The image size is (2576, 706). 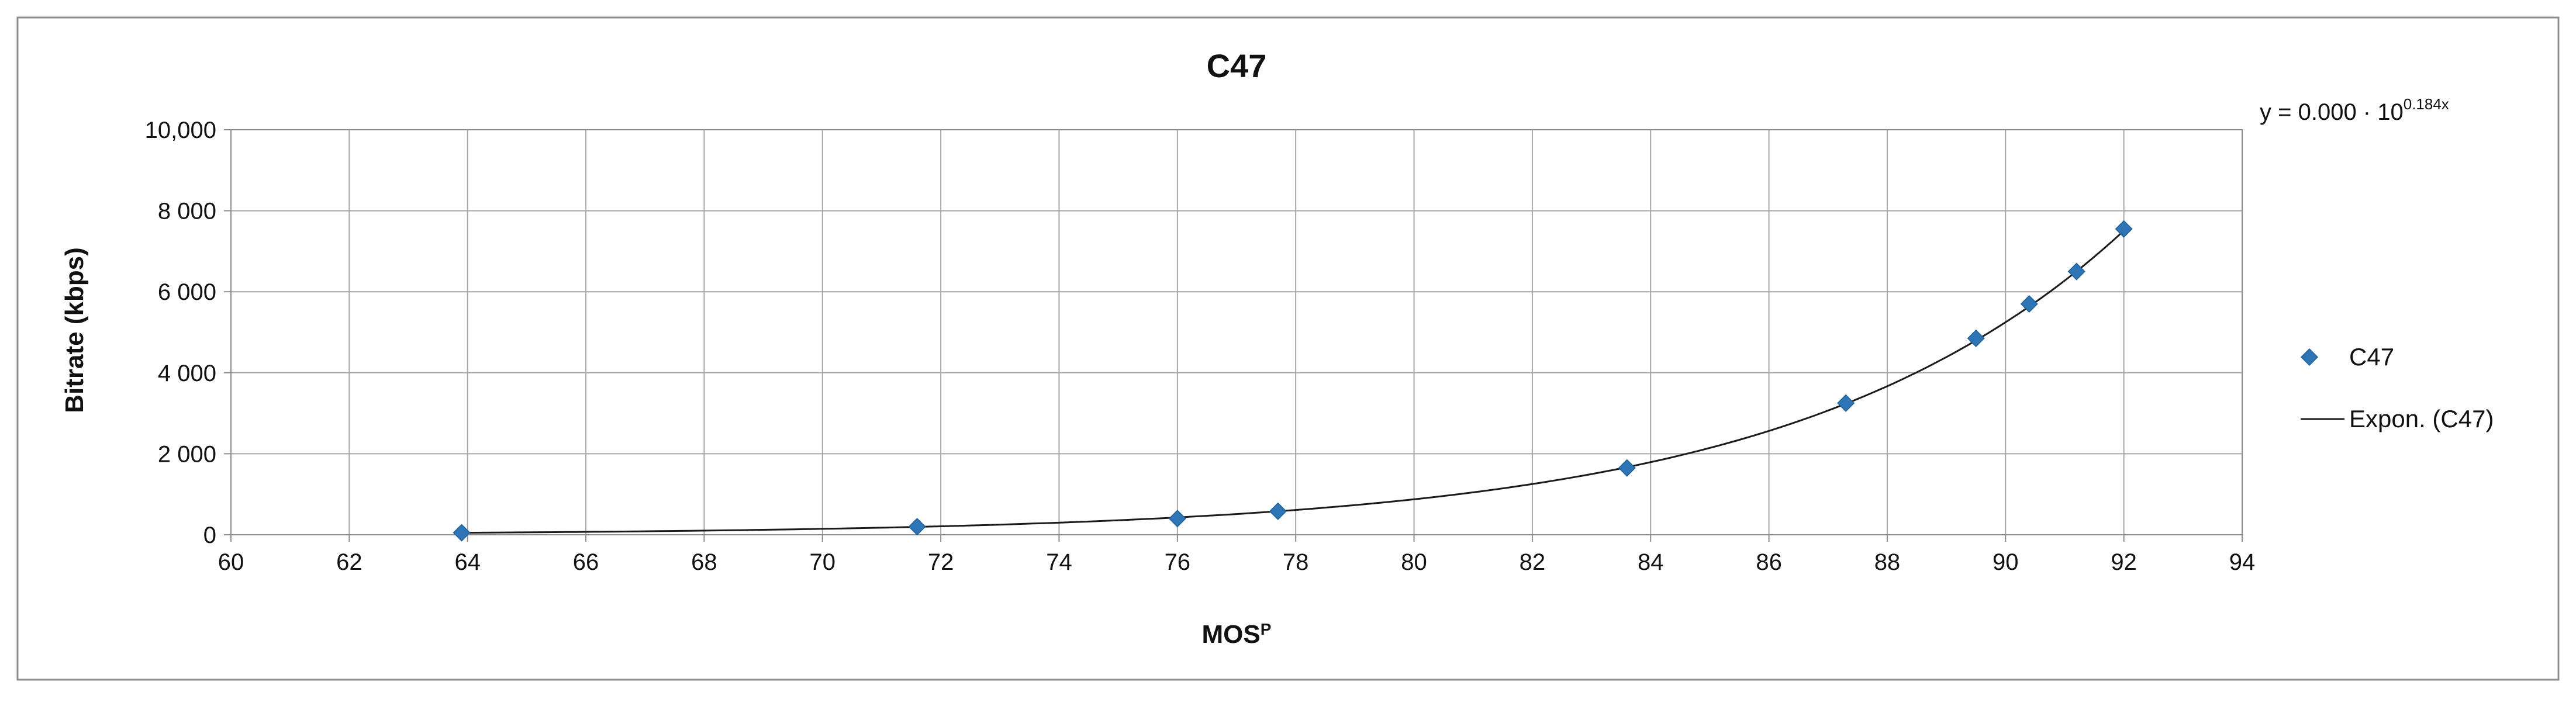 I want to click on x-axis-label-main: MOS, so click(x=1232, y=634).